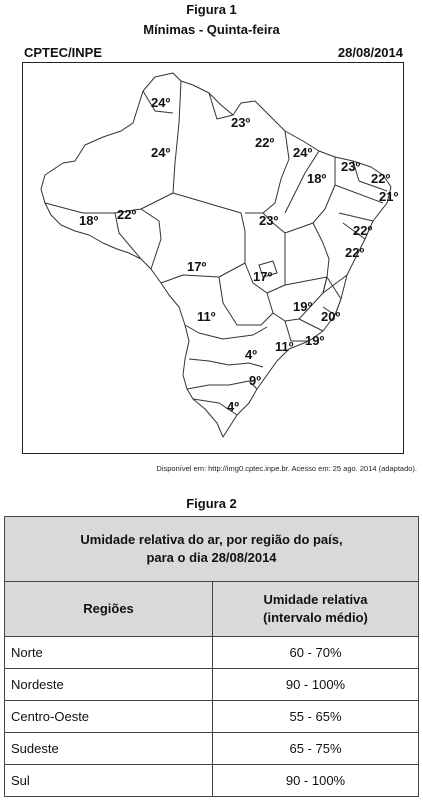 The width and height of the screenshot is (423, 800). What do you see at coordinates (303, 152) in the screenshot?
I see `temp-maranhao: 24º` at bounding box center [303, 152].